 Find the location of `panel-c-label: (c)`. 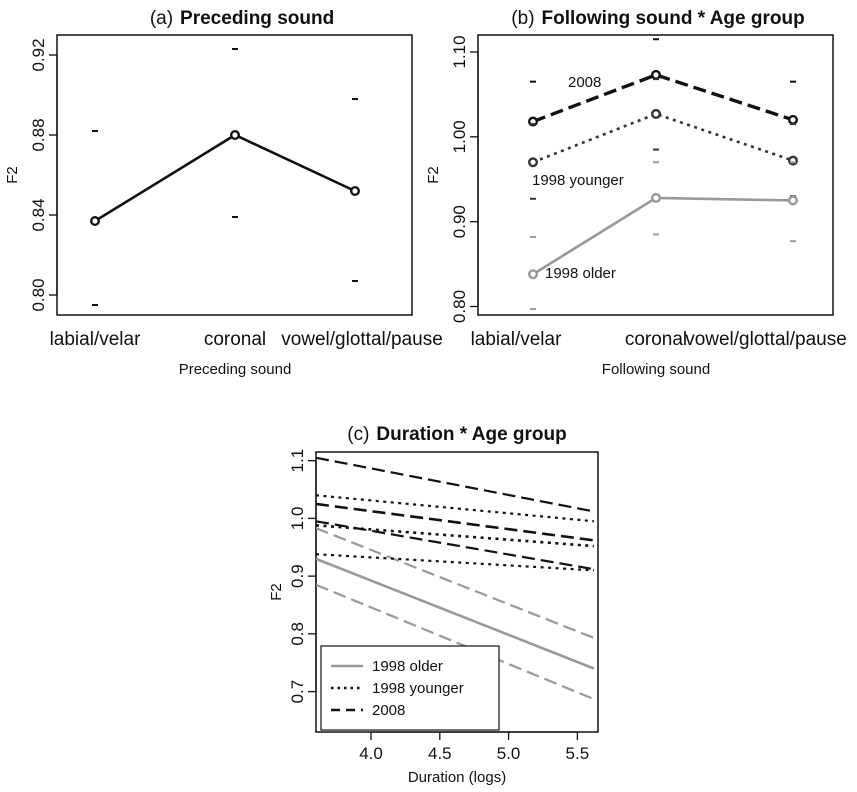

panel-c-label: (c) is located at coordinates (358, 434).